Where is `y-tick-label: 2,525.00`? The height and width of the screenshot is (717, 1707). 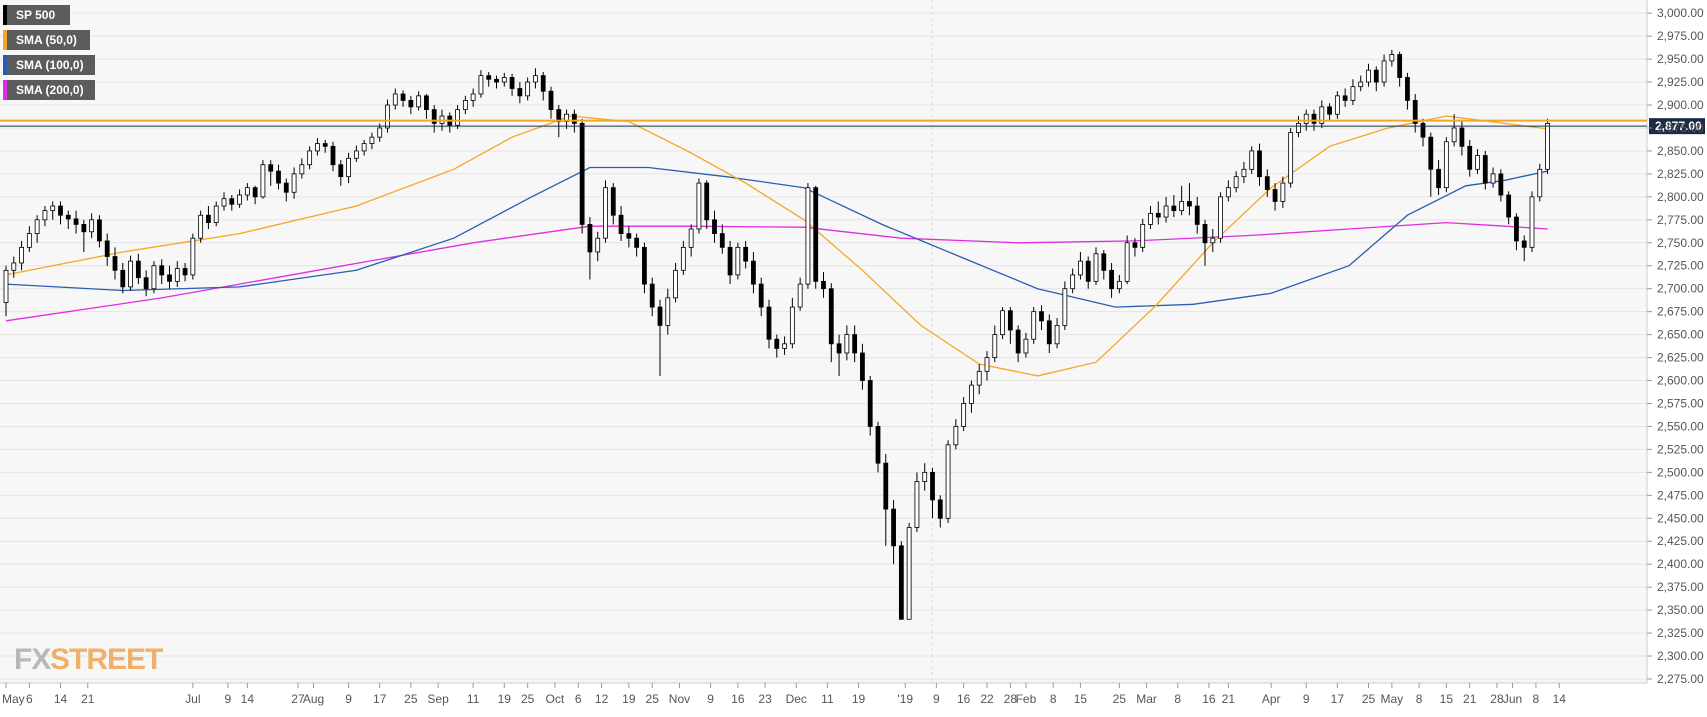
y-tick-label: 2,525.00 is located at coordinates (1680, 449).